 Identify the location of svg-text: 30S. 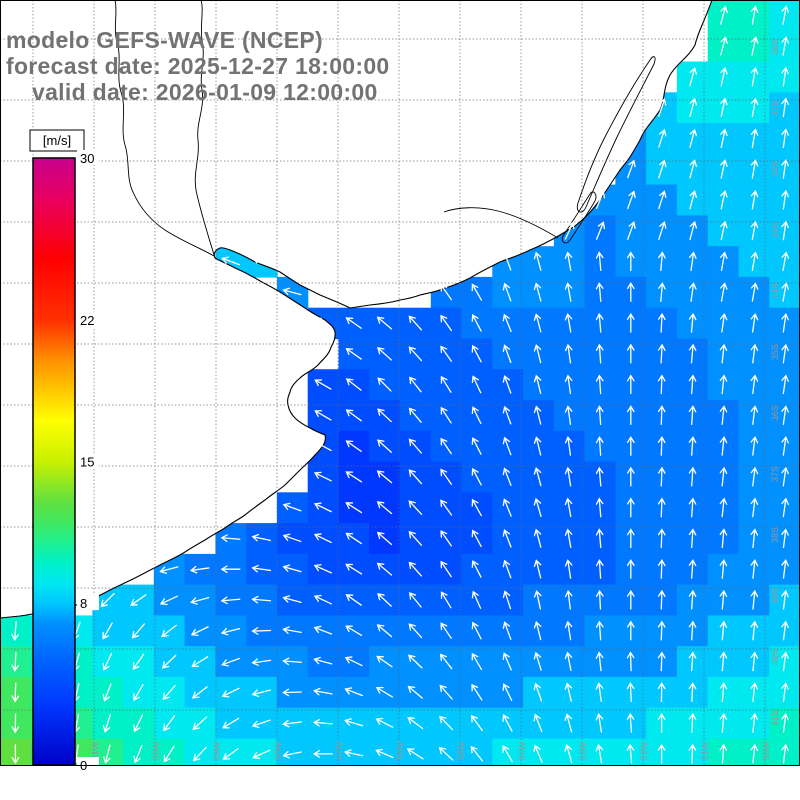
(775, 47).